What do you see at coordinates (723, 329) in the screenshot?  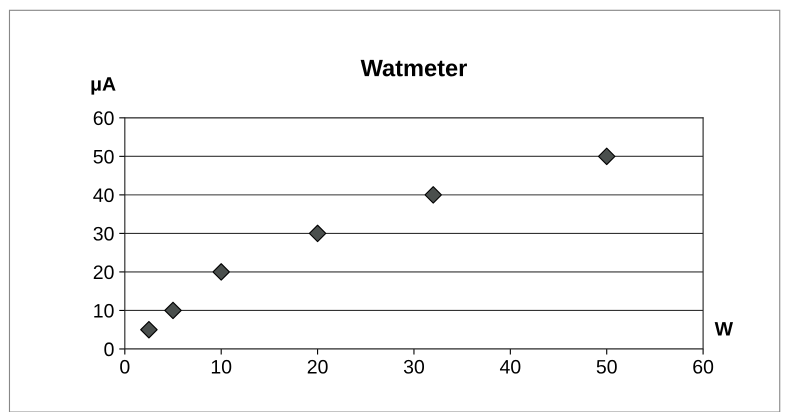 I see `x-axis-title: W` at bounding box center [723, 329].